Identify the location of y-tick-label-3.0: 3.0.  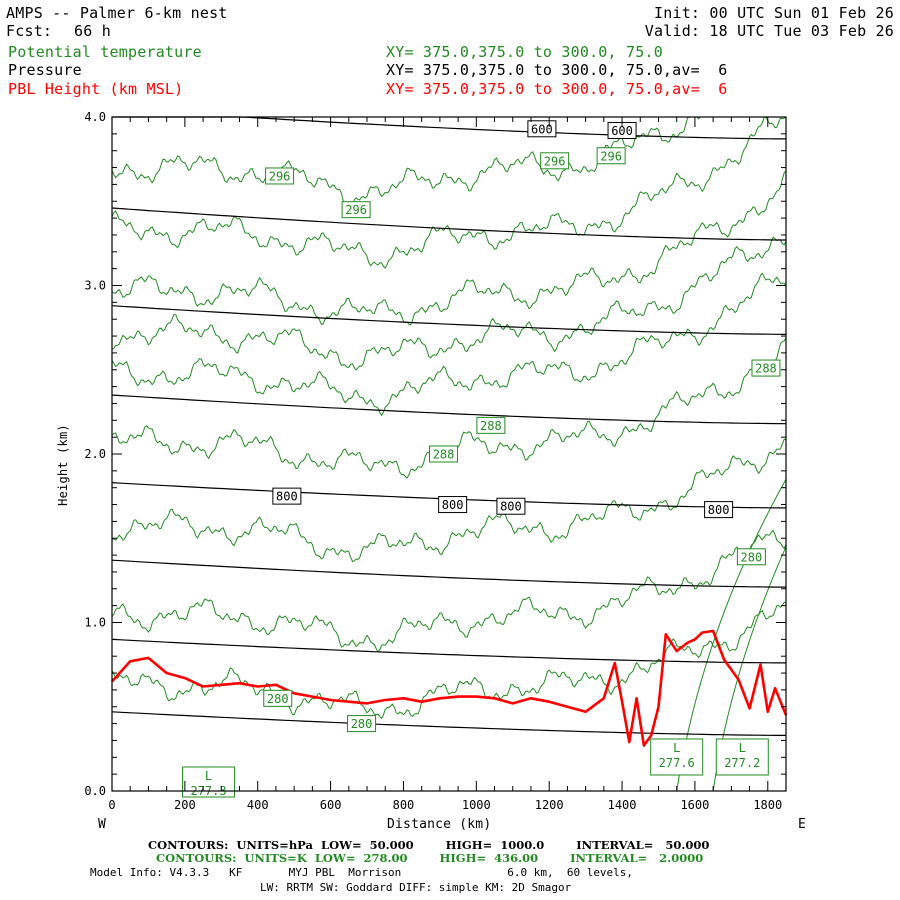
(95, 286).